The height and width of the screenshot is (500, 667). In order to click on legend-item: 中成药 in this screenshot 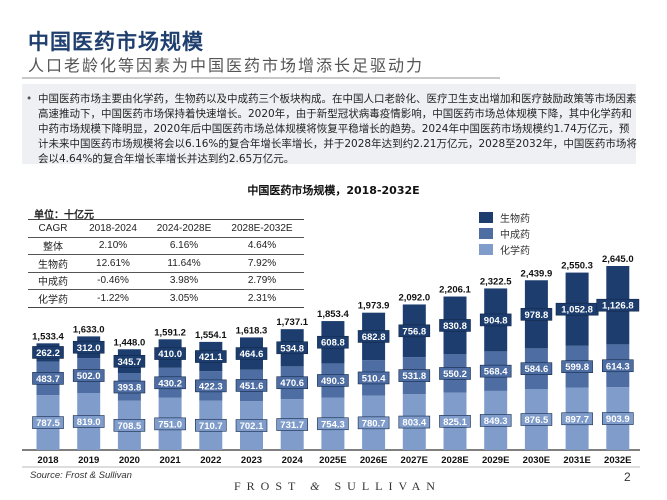, I will do `click(504, 233)`.